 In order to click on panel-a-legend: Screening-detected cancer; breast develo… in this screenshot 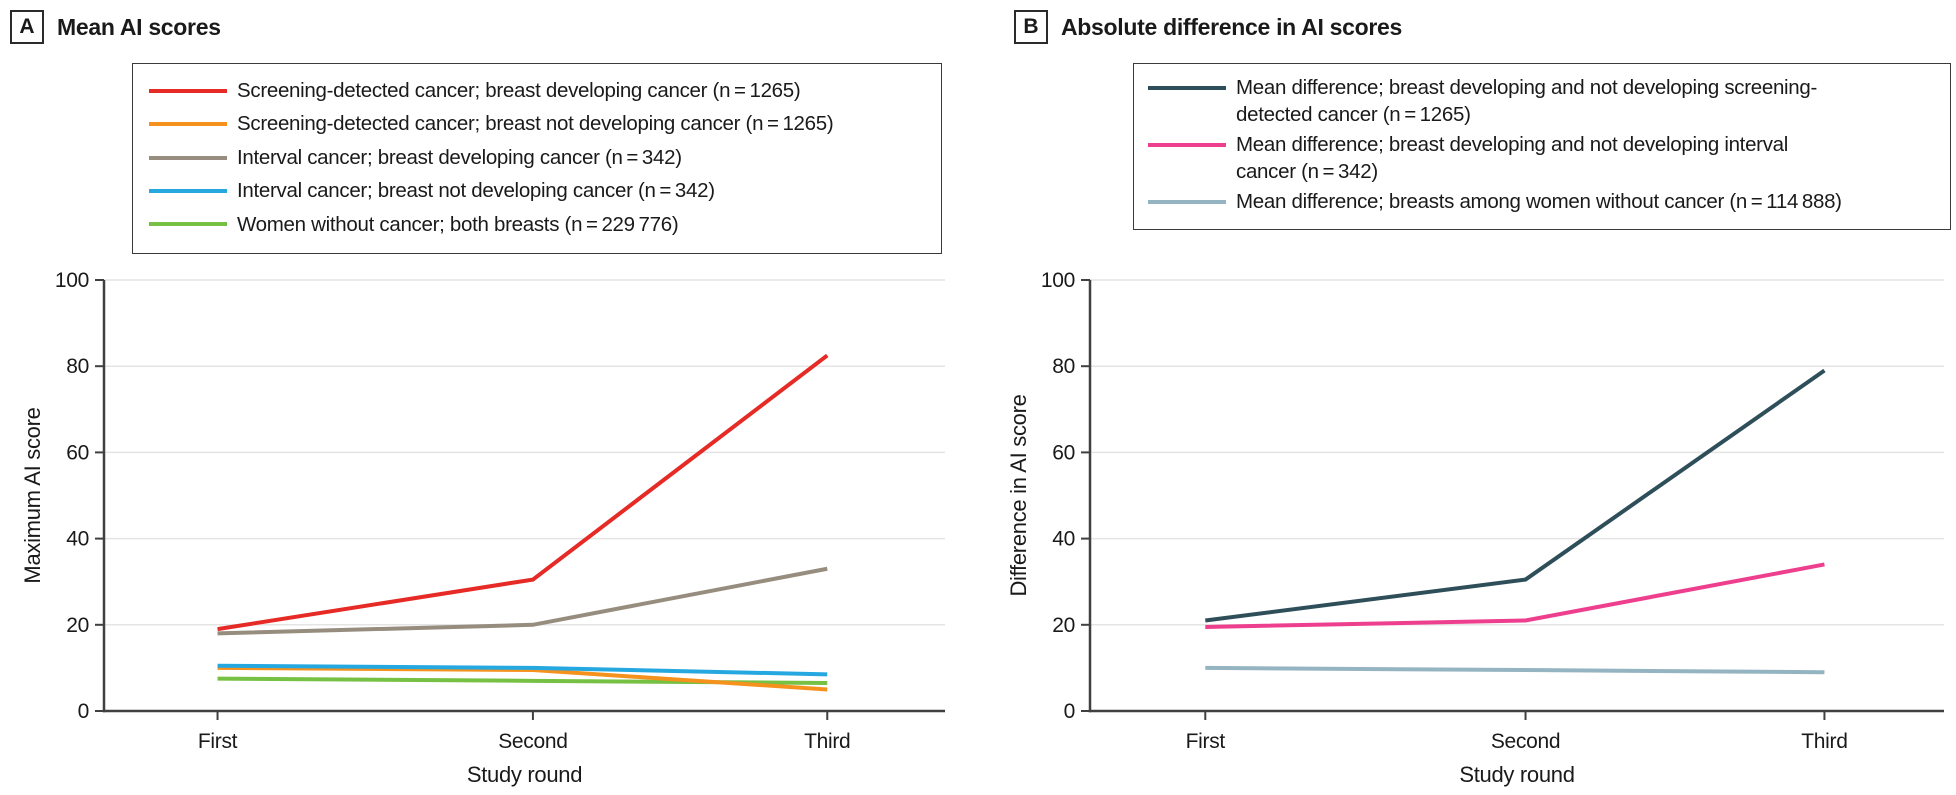, I will do `click(537, 159)`.